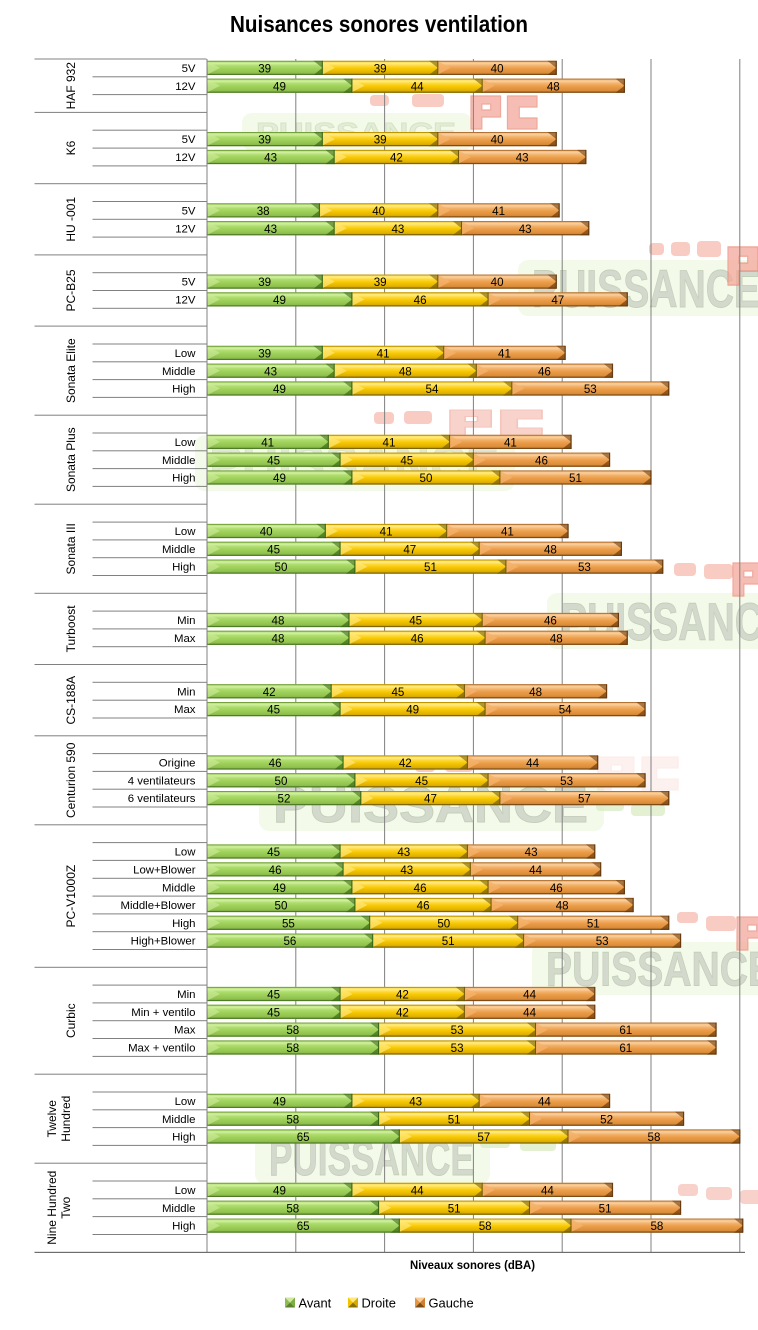 Image resolution: width=758 pixels, height=1330 pixels. I want to click on svg-text: Sonata Elite, so click(71, 370).